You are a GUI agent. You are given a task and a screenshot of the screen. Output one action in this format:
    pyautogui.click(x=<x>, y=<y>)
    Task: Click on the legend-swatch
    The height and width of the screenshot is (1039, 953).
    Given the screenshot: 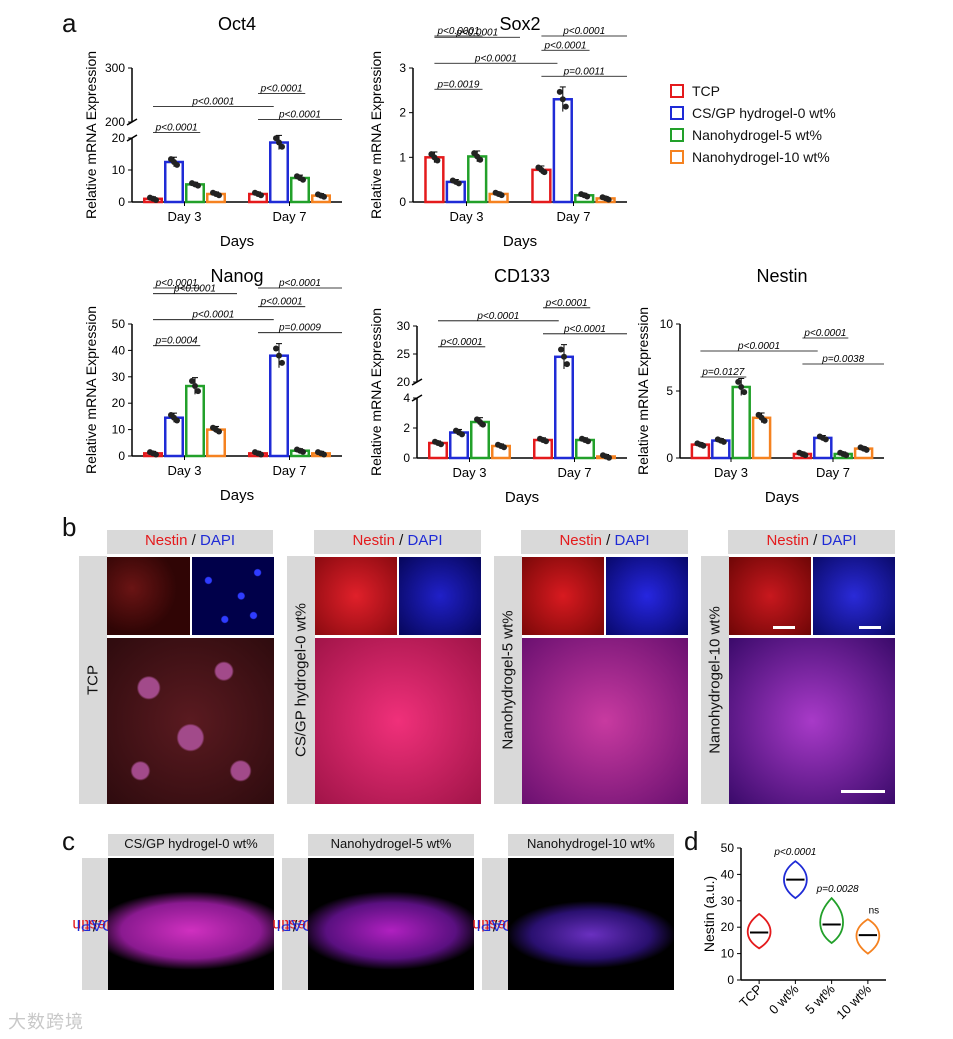 What is the action you would take?
    pyautogui.click(x=677, y=157)
    